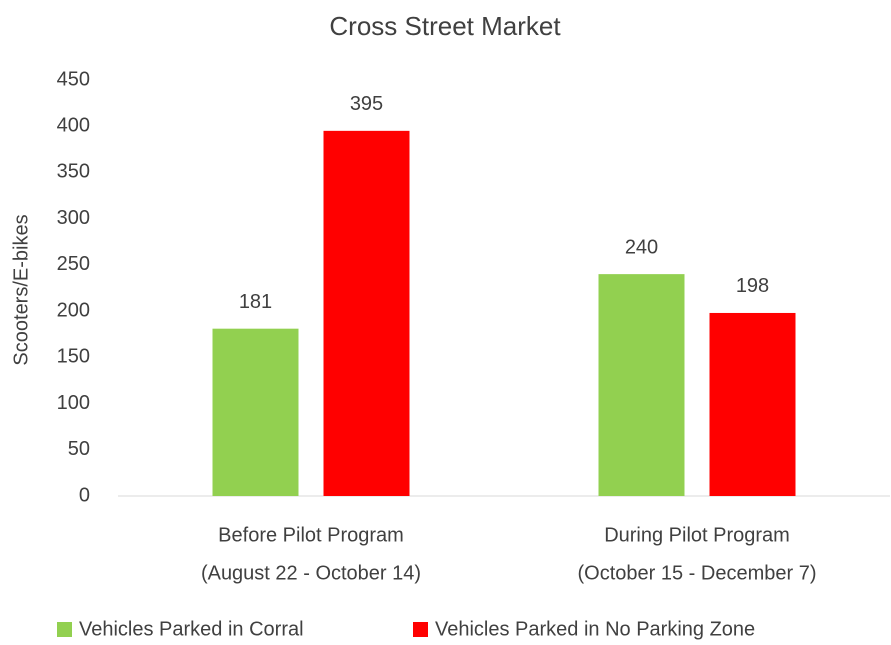 Image resolution: width=891 pixels, height=645 pixels. I want to click on y-tick-label: 450, so click(73, 79).